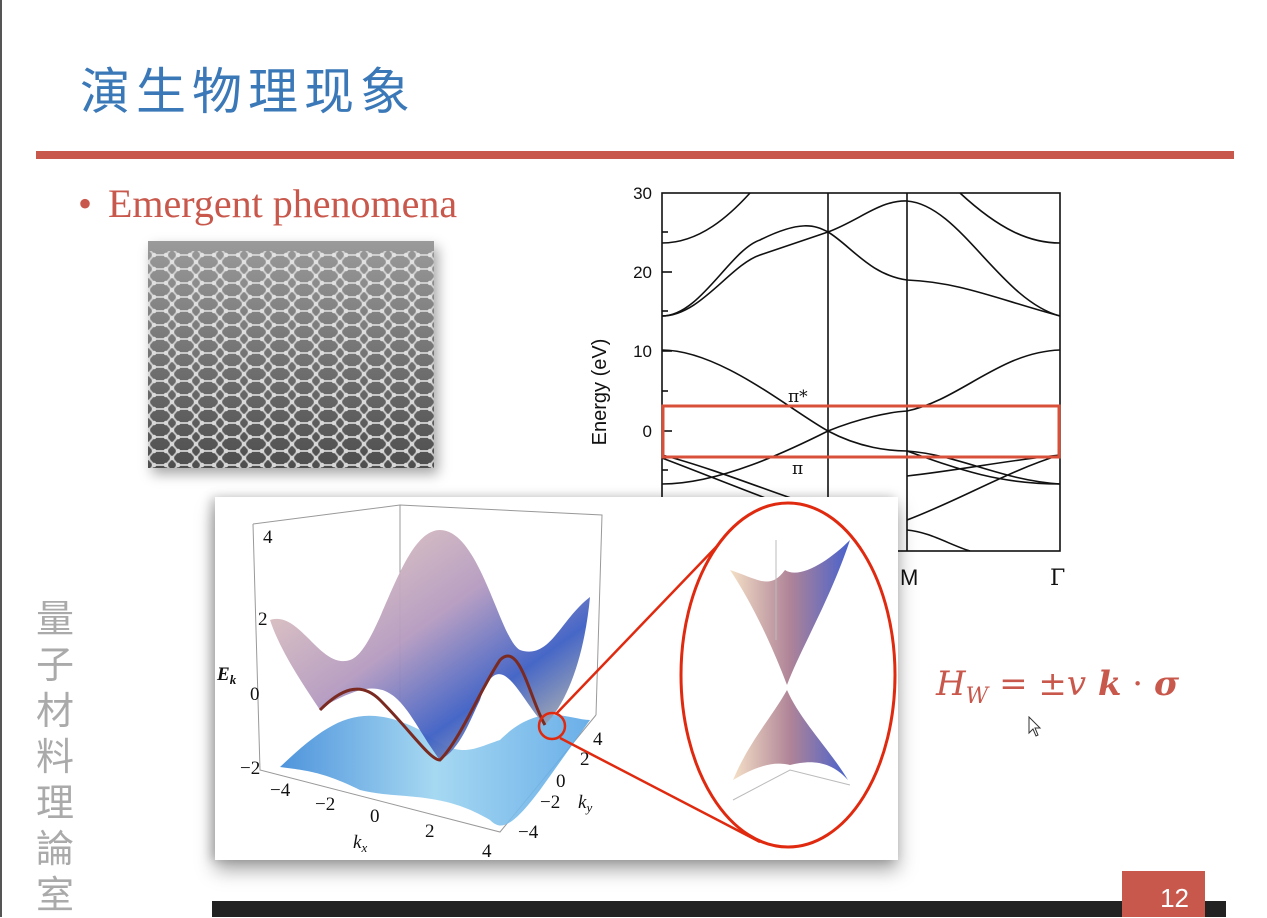  I want to click on z-tick: 0, so click(255, 694).